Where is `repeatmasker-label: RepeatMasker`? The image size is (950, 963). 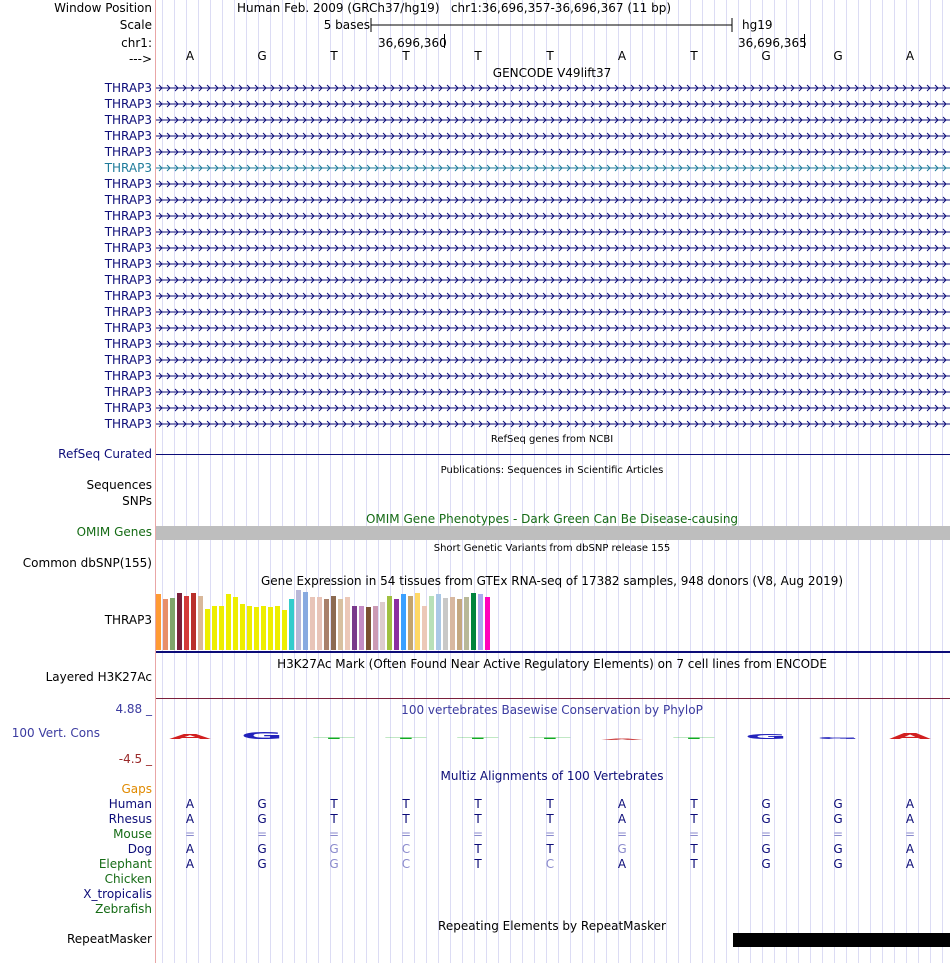 repeatmasker-label: RepeatMasker is located at coordinates (109, 939).